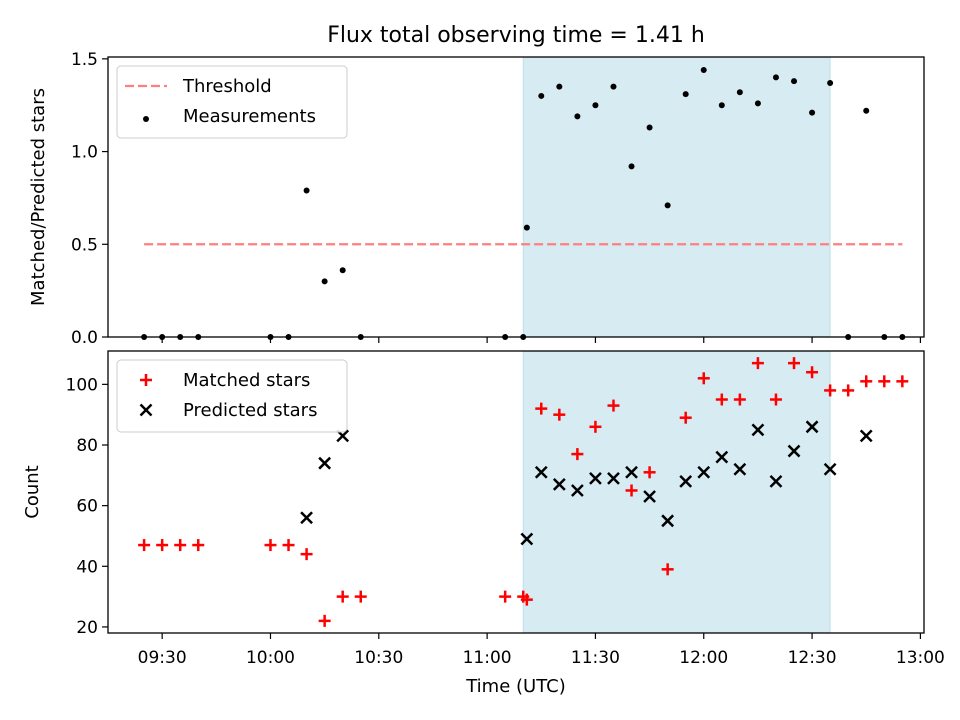 This screenshot has width=960, height=720. What do you see at coordinates (270, 658) in the screenshot?
I see `x-tick-label: 10:00` at bounding box center [270, 658].